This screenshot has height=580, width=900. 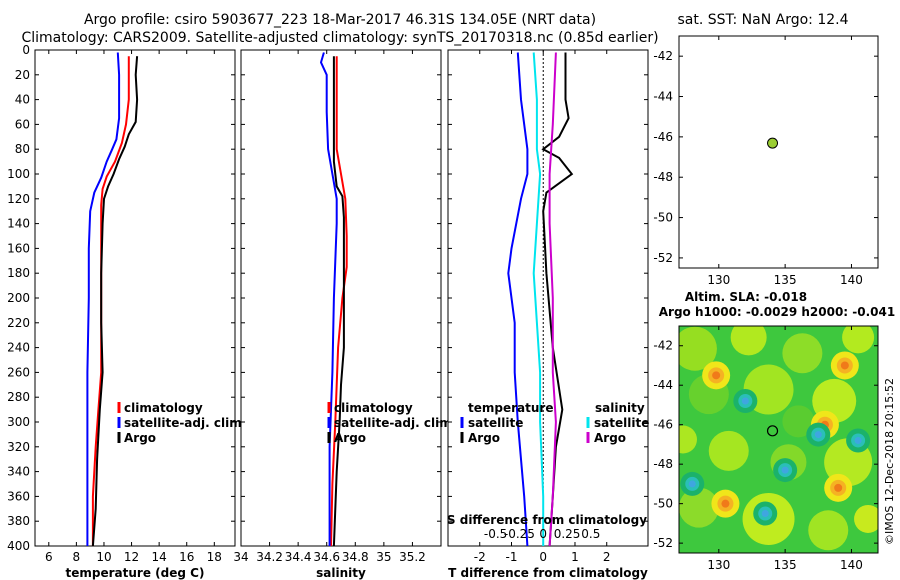 What do you see at coordinates (538, 299) in the screenshot?
I see `series-line-salinity-satellite` at bounding box center [538, 299].